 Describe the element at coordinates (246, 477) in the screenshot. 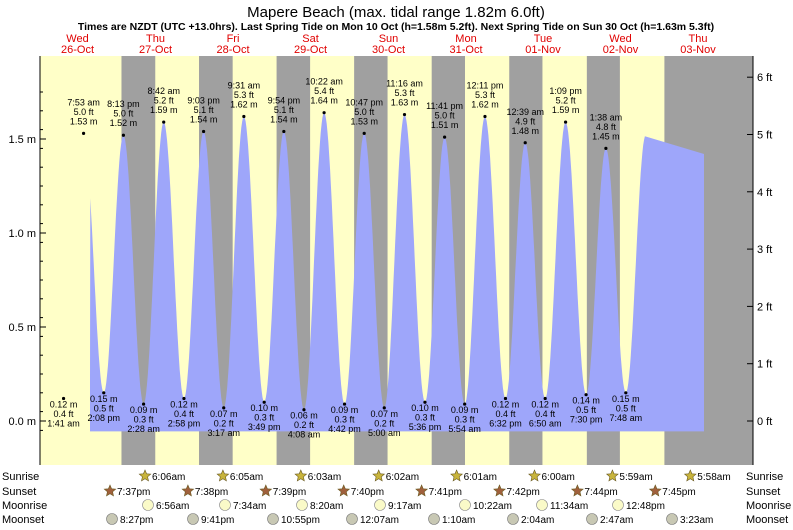

I see `sunrise-time: 6:05am` at that location.